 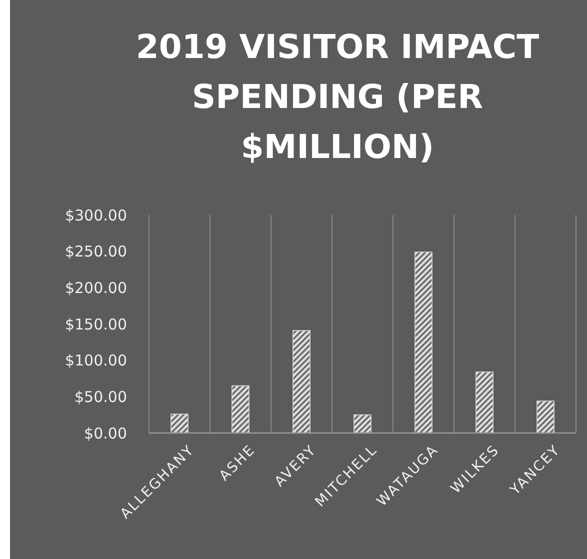 What do you see at coordinates (95, 324) in the screenshot?
I see `y-tick-label: $150.00` at bounding box center [95, 324].